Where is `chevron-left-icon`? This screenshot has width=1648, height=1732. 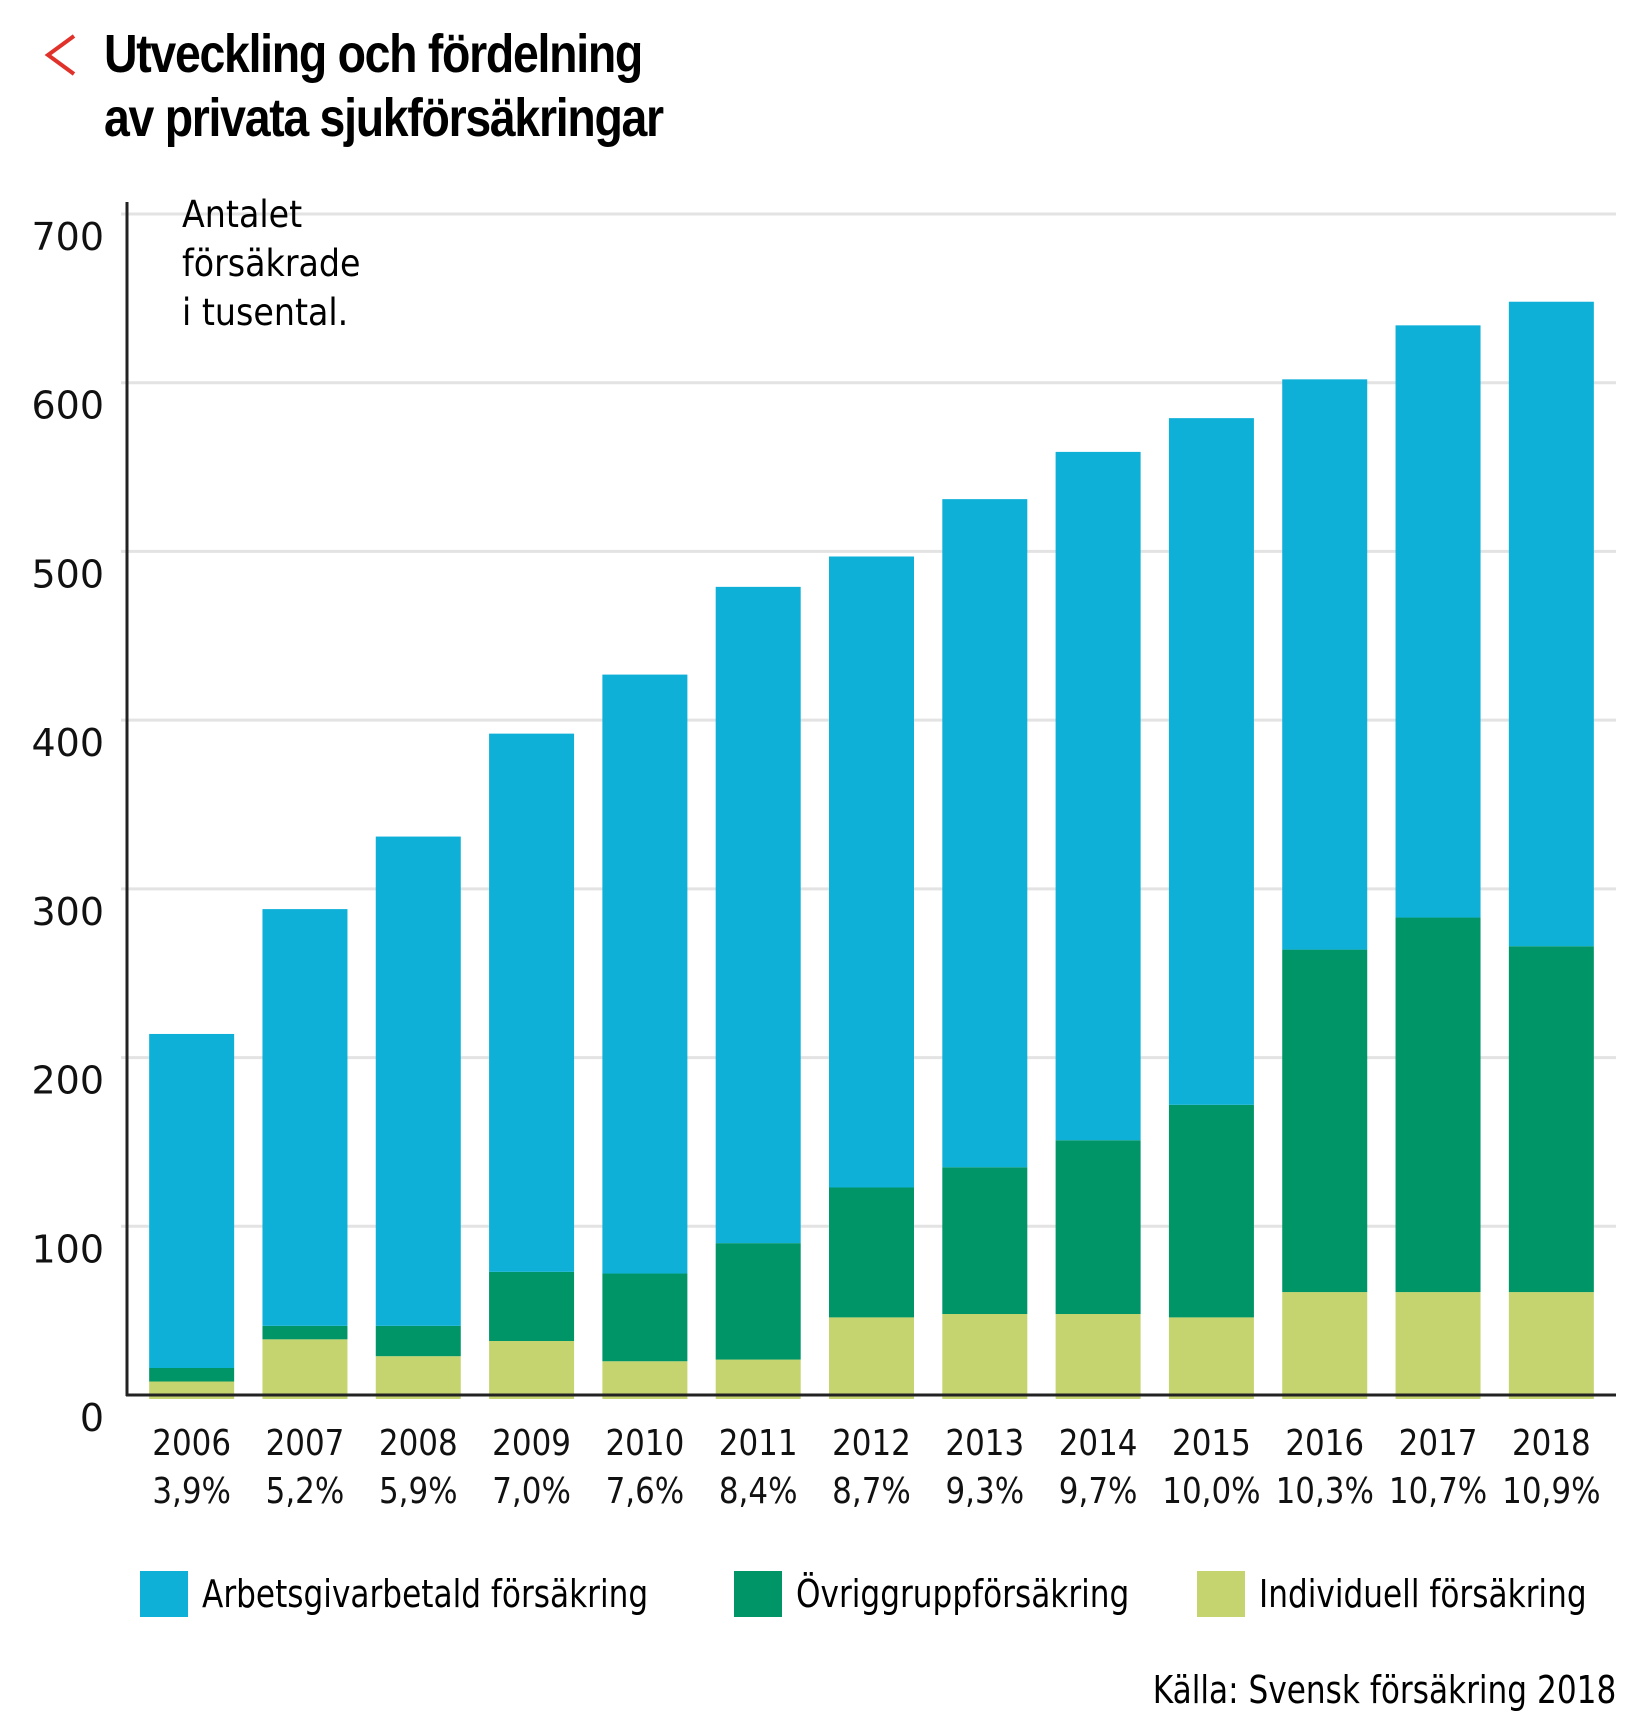
chevron-left-icon is located at coordinates (60, 55).